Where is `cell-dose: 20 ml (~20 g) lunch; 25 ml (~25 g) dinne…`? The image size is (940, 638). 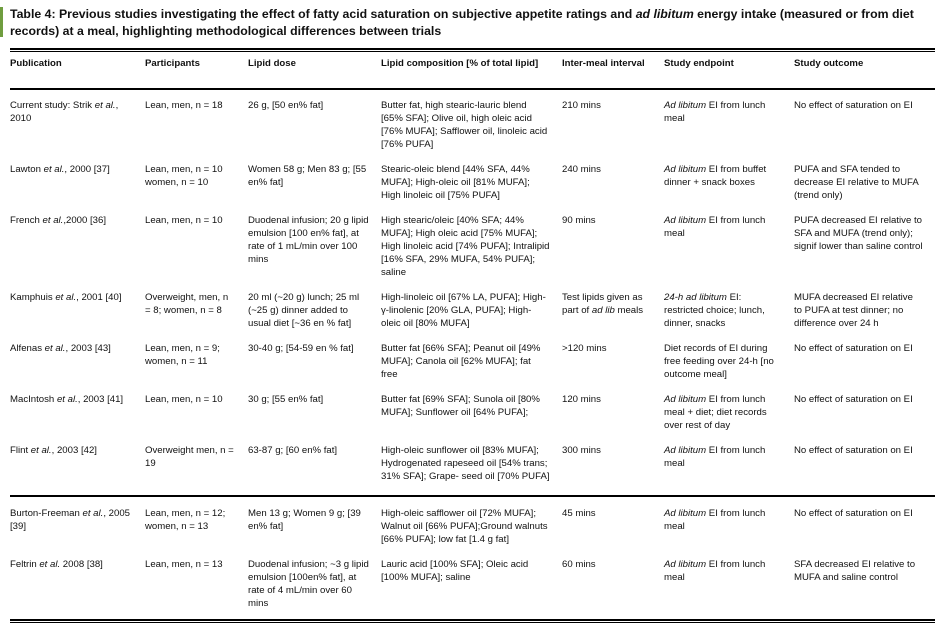
cell-dose: 20 ml (~20 g) lunch; 25 ml (~25 g) dinne… is located at coordinates (304, 310).